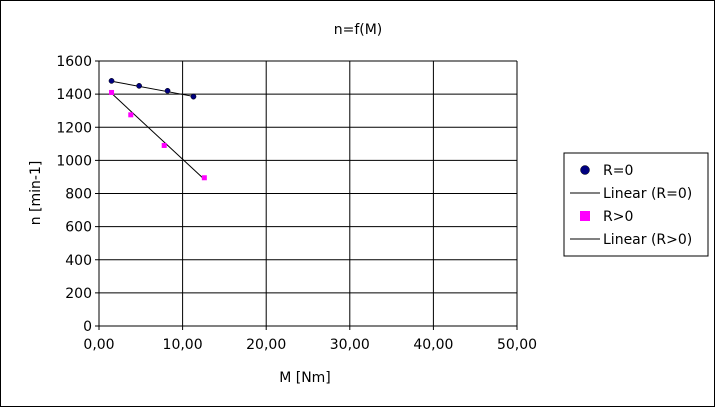 This screenshot has width=715, height=407. Describe the element at coordinates (74, 128) in the screenshot. I see `y-tick-label: 1200` at that location.